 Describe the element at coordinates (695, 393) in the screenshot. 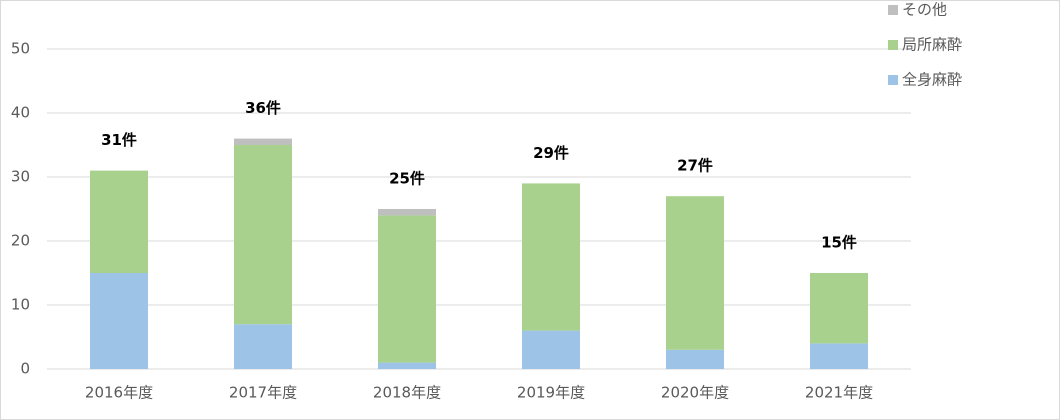

I see `x-tick-label: 2020年度` at that location.